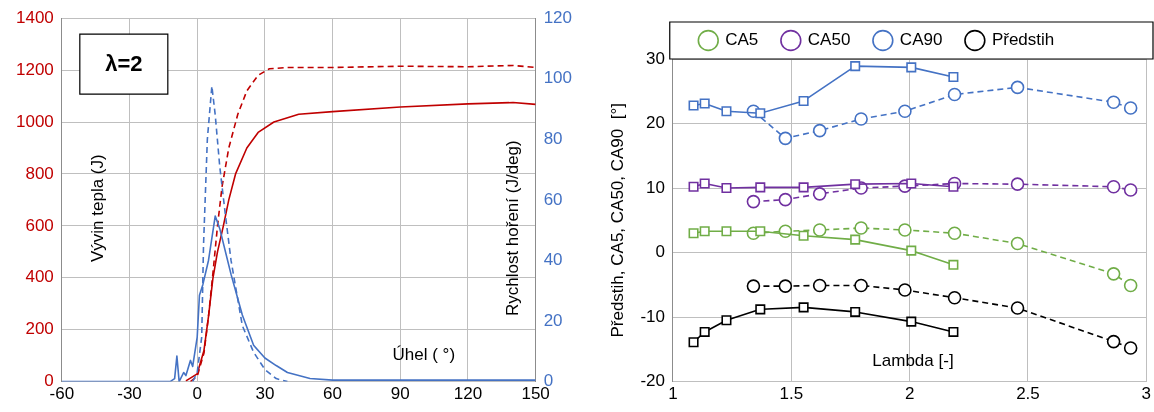  Describe the element at coordinates (197, 394) in the screenshot. I see `x-tick-label: 0` at that location.